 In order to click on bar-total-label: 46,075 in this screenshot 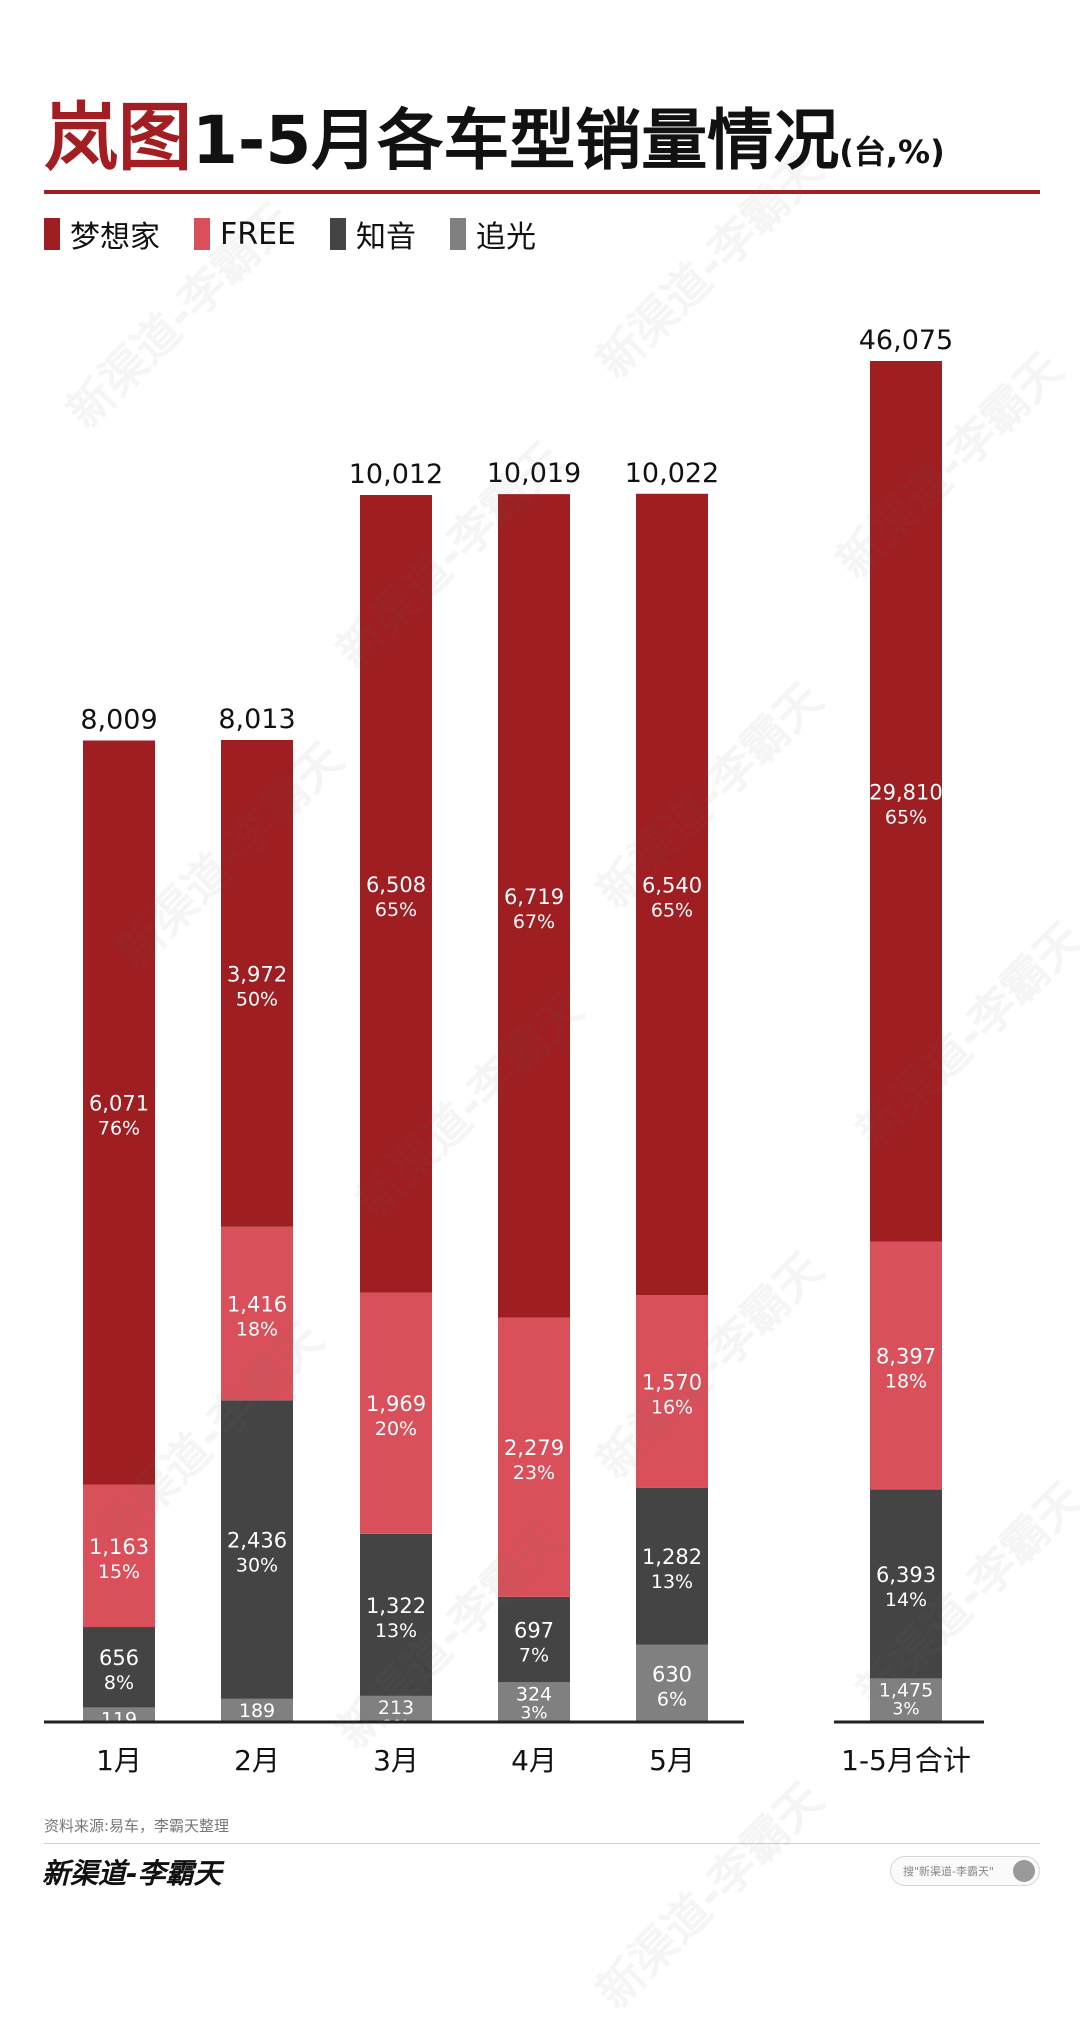, I will do `click(906, 340)`.